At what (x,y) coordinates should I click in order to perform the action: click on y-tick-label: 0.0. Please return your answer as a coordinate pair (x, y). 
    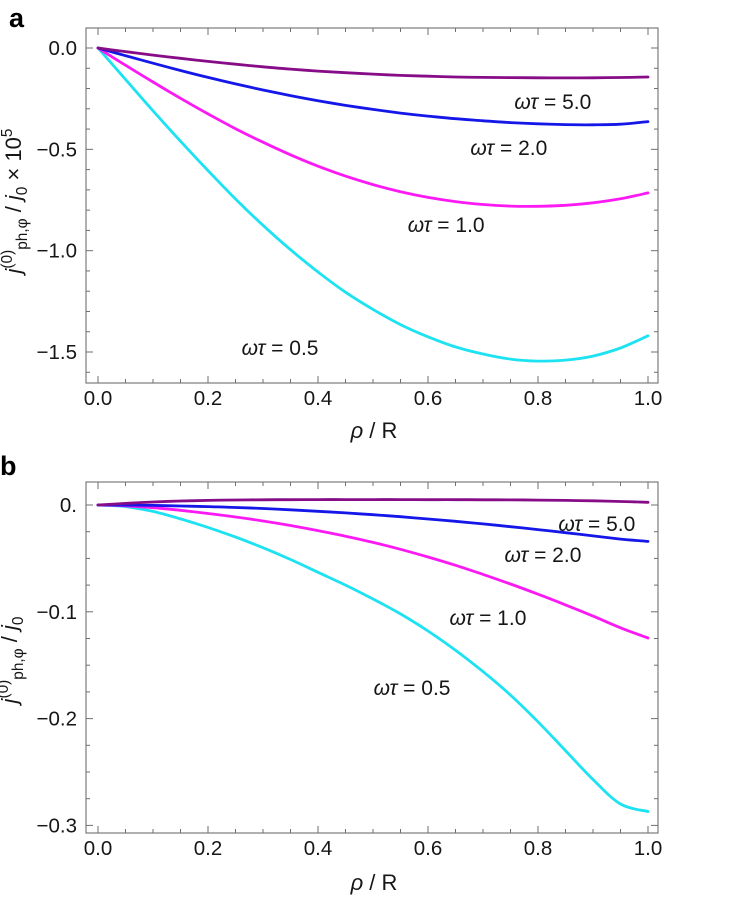
    Looking at the image, I should click on (63, 48).